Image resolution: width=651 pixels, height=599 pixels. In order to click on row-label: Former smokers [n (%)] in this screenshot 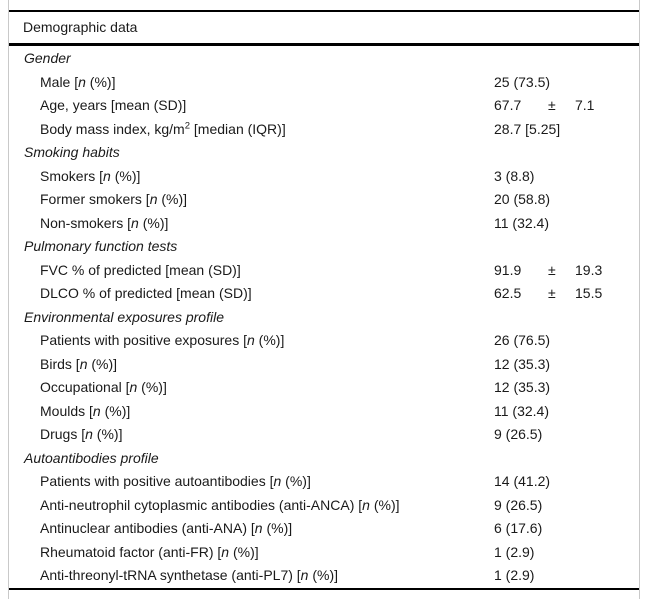, I will do `click(114, 199)`.